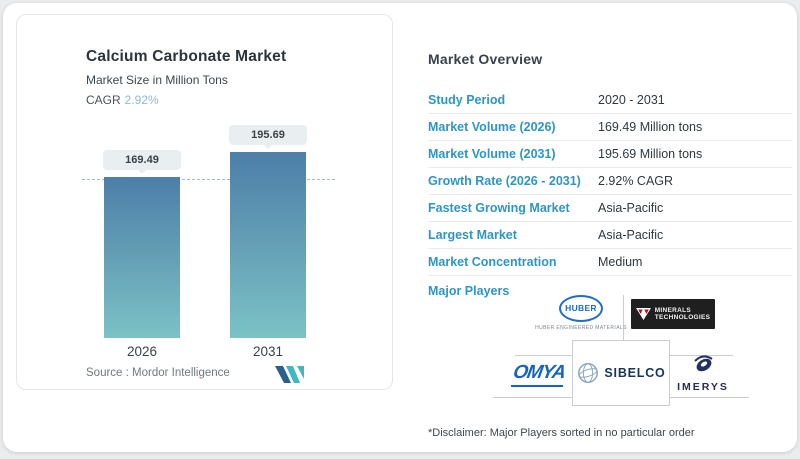  I want to click on imerys-logo-icon, so click(703, 363).